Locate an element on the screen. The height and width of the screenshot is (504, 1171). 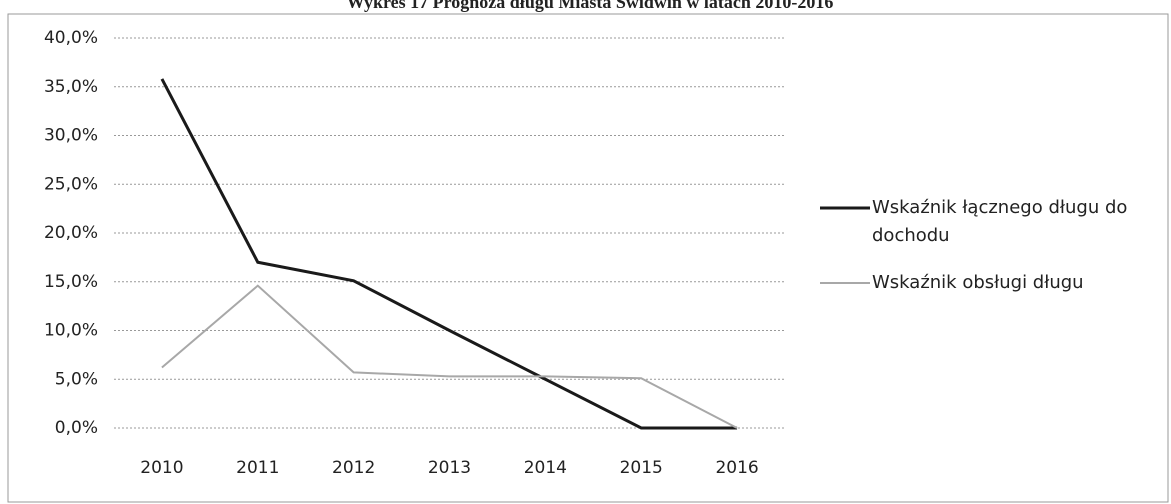
x-tick-label: 2010 is located at coordinates (161, 468).